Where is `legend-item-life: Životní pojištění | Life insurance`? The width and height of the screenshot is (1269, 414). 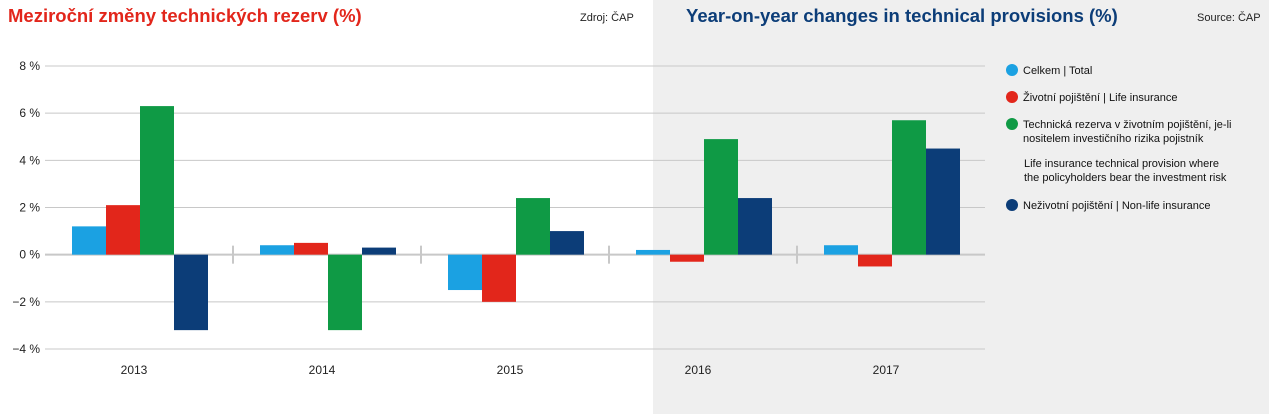 legend-item-life: Životní pojištění | Life insurance is located at coordinates (1092, 98).